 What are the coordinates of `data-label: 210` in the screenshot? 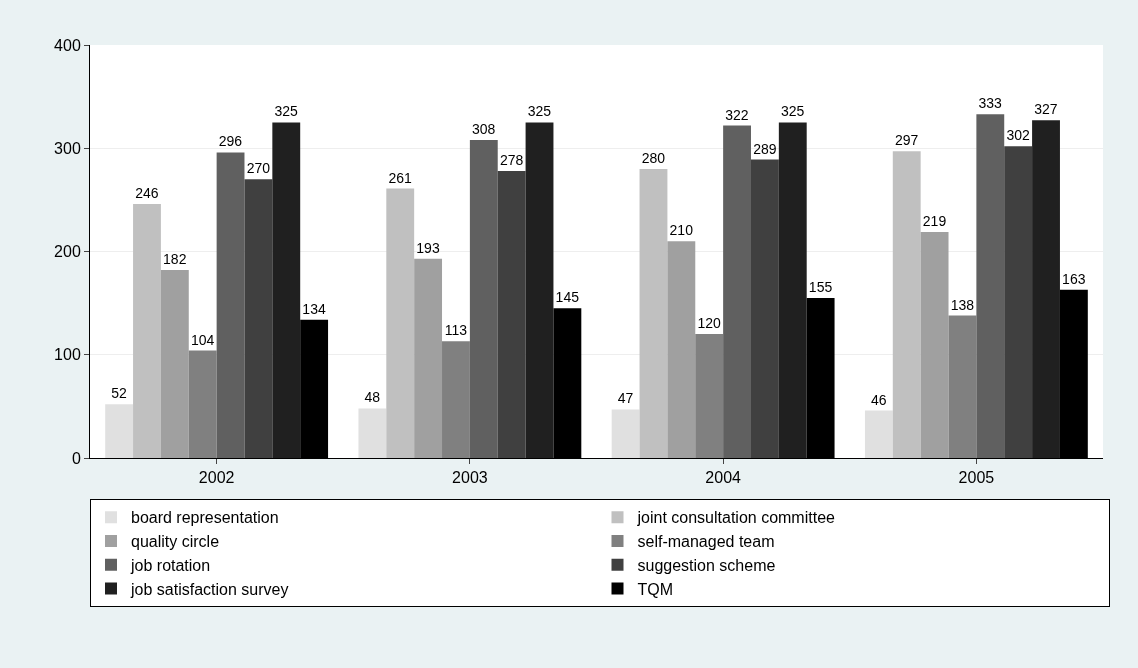 It's located at (681, 230).